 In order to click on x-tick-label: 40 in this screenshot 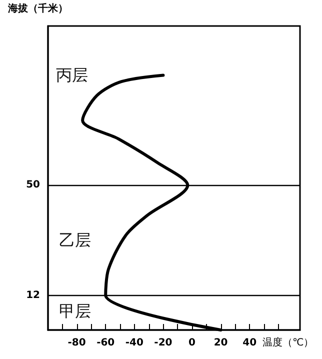, I will do `click(249, 343)`.